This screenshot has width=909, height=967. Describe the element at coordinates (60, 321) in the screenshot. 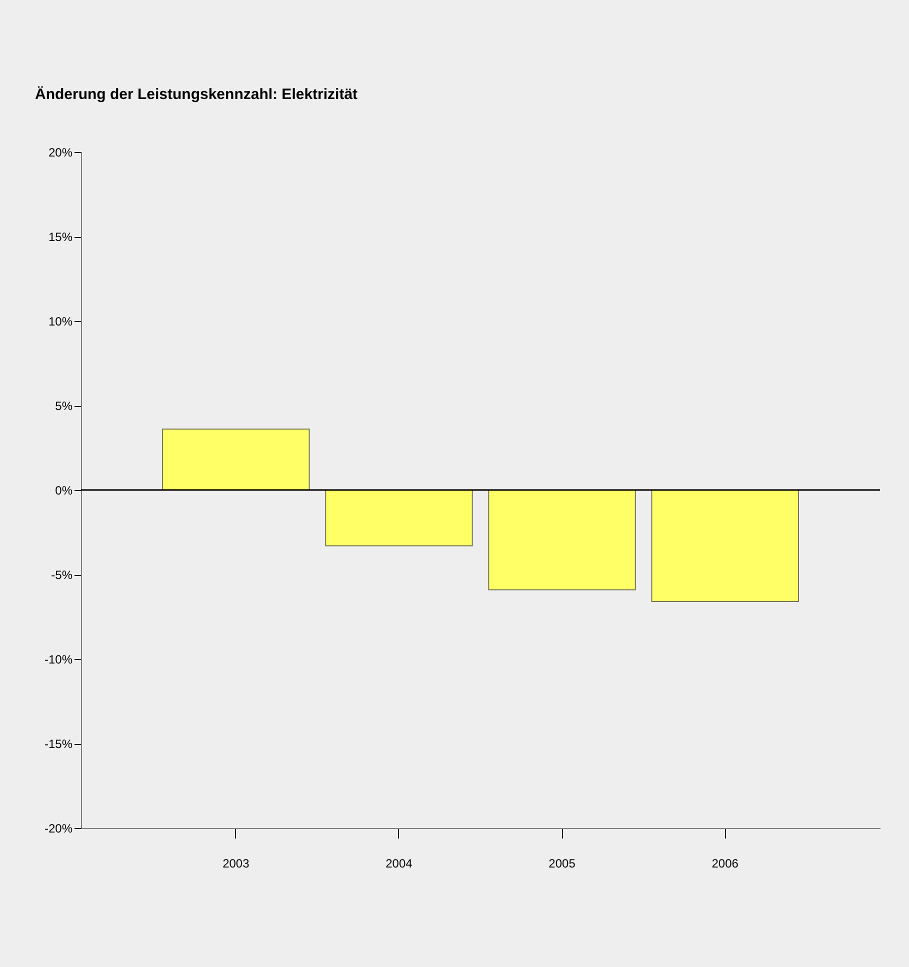

I see `y-tick-label: 10%` at that location.